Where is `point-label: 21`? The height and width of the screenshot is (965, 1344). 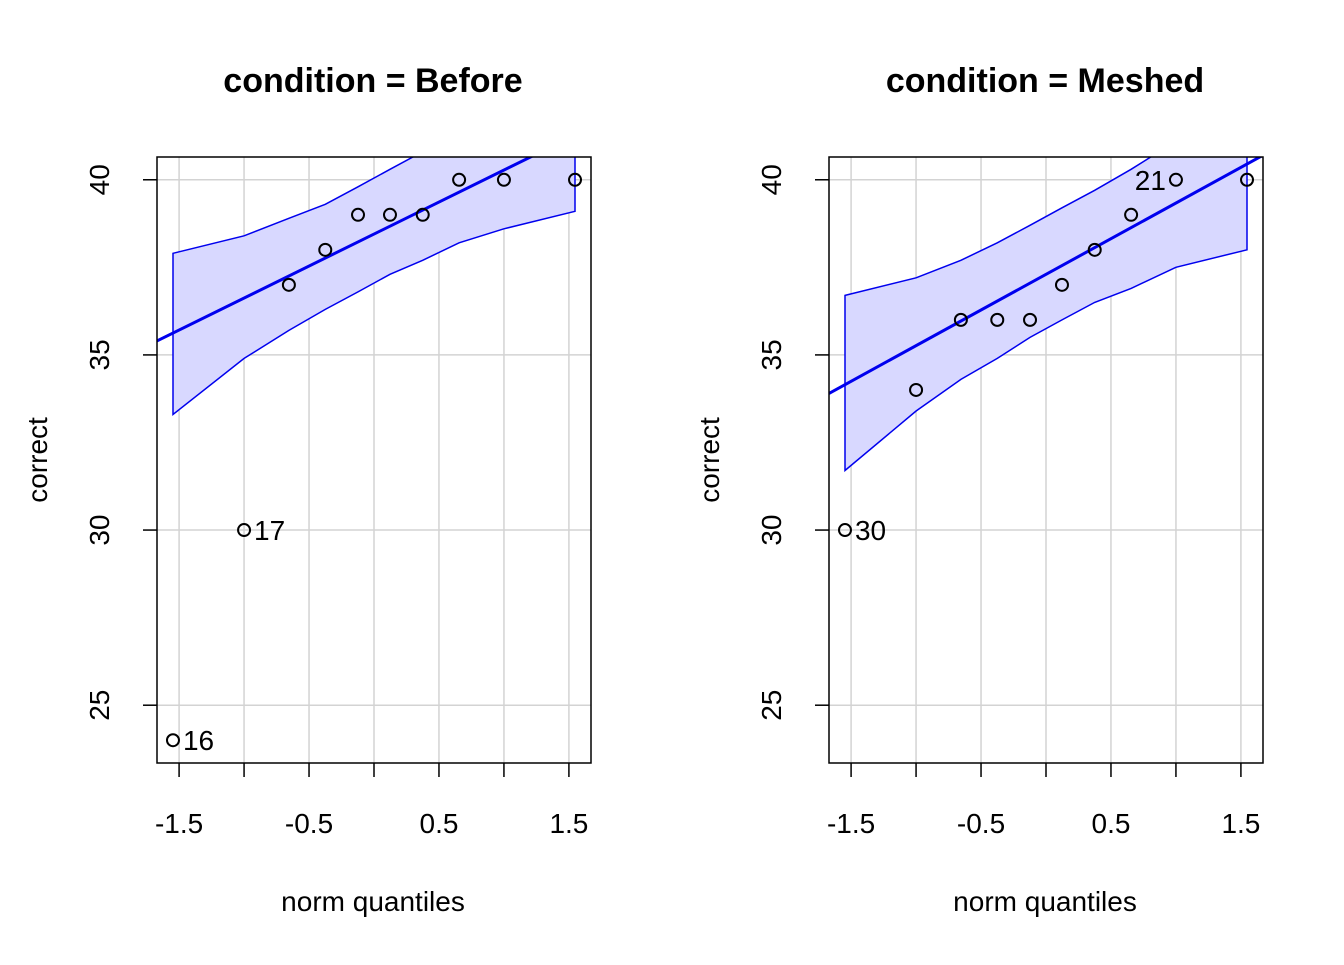
point-label: 21 is located at coordinates (1150, 180).